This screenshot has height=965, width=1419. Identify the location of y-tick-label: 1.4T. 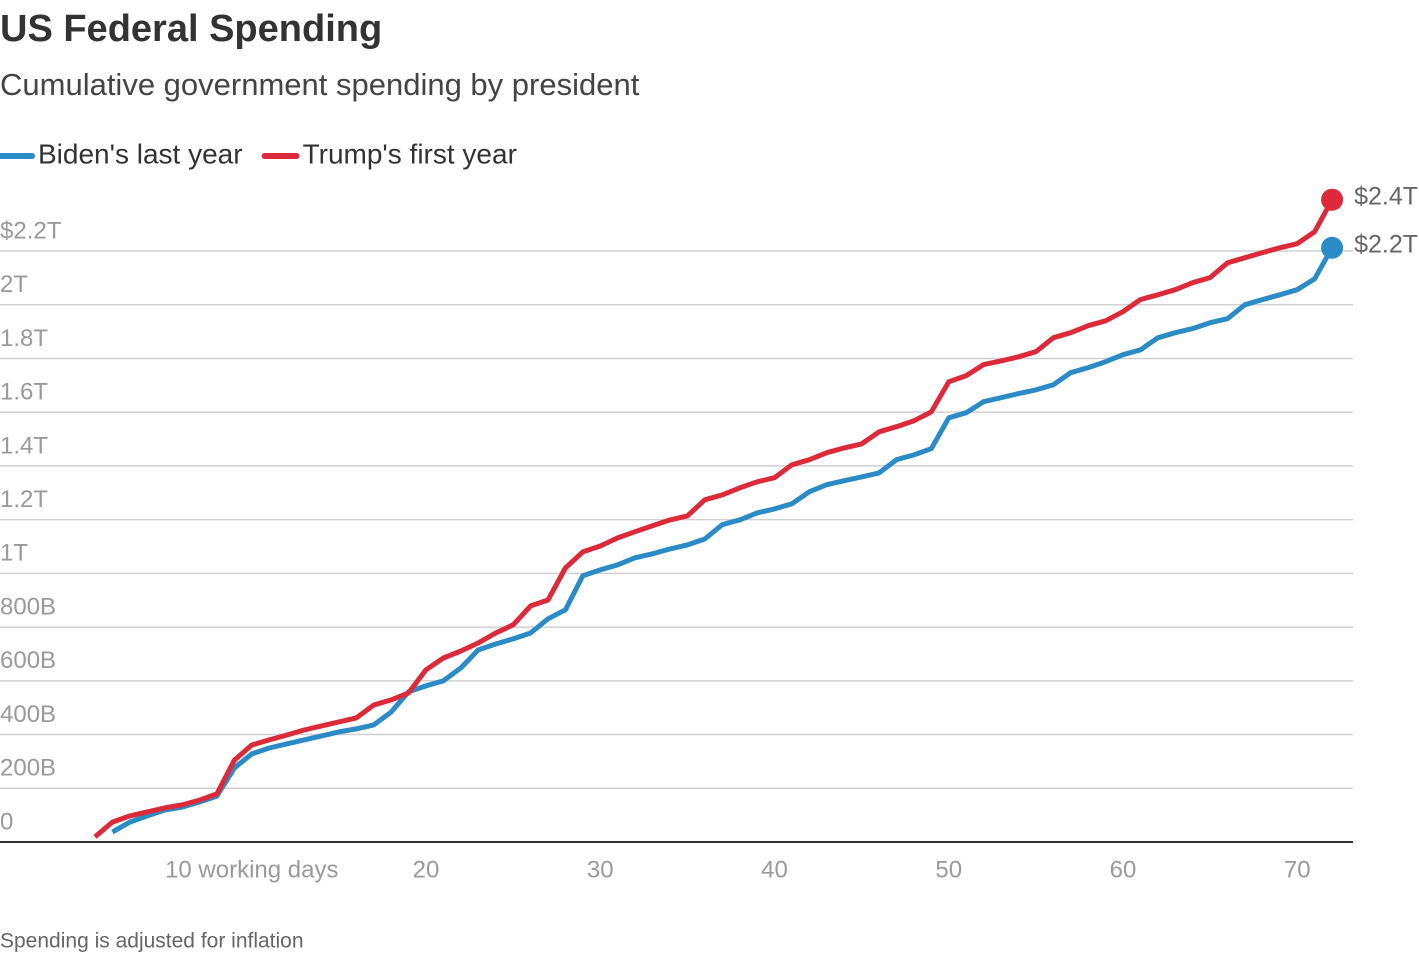
(24, 445).